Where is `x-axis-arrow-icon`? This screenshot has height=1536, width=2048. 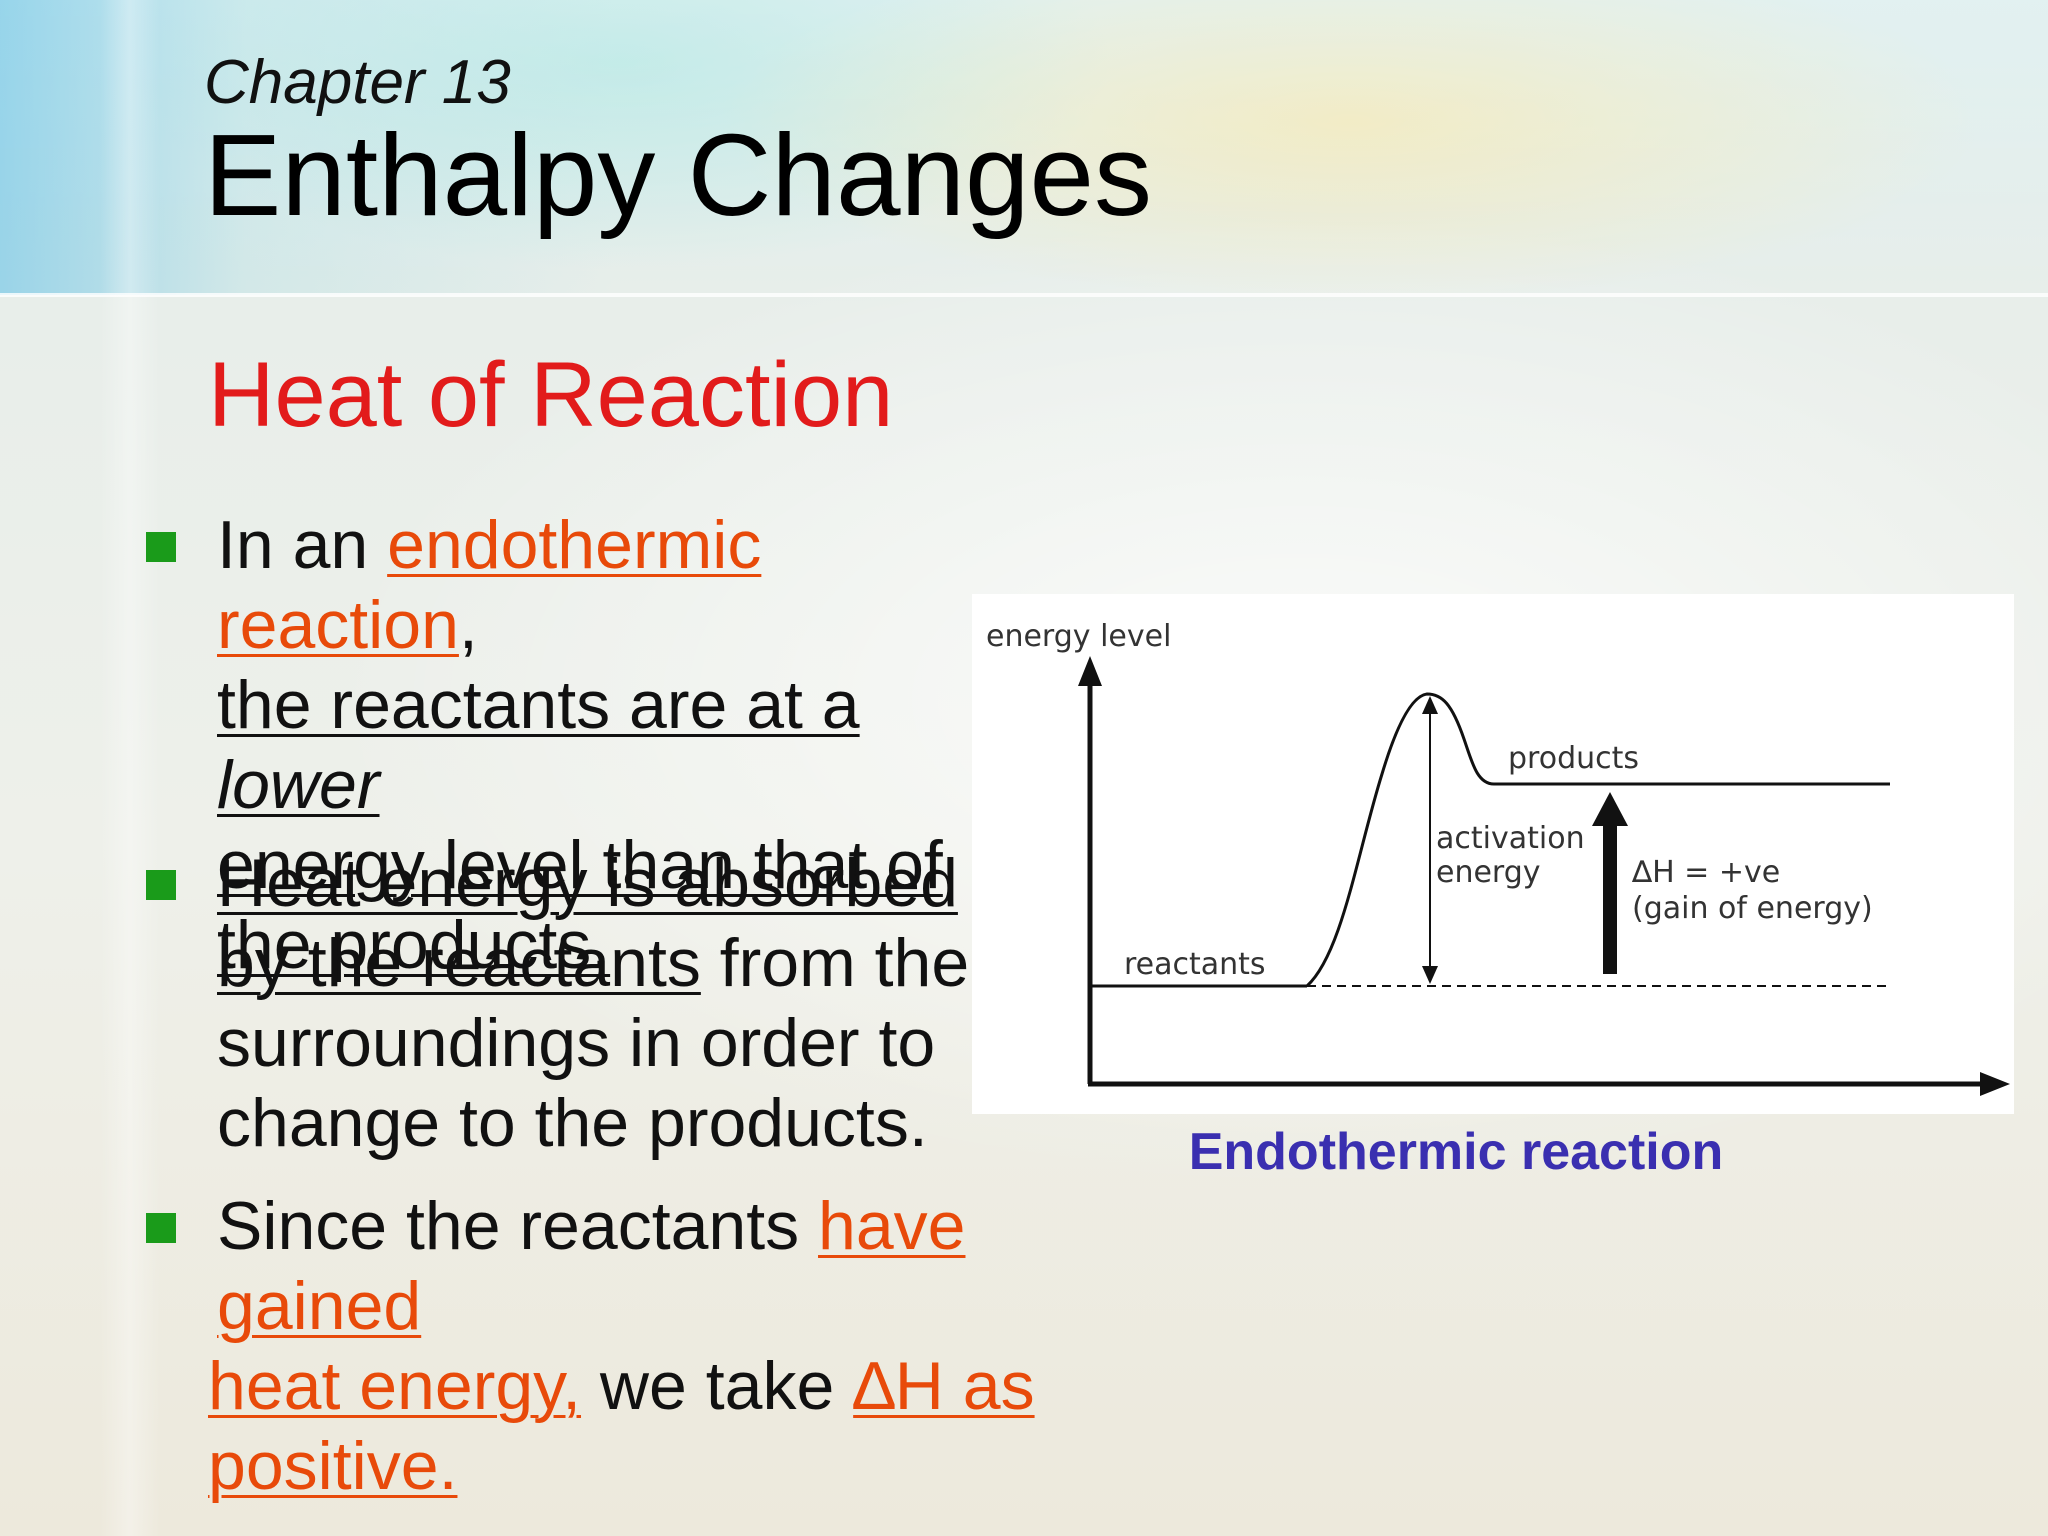 x-axis-arrow-icon is located at coordinates (1995, 1084).